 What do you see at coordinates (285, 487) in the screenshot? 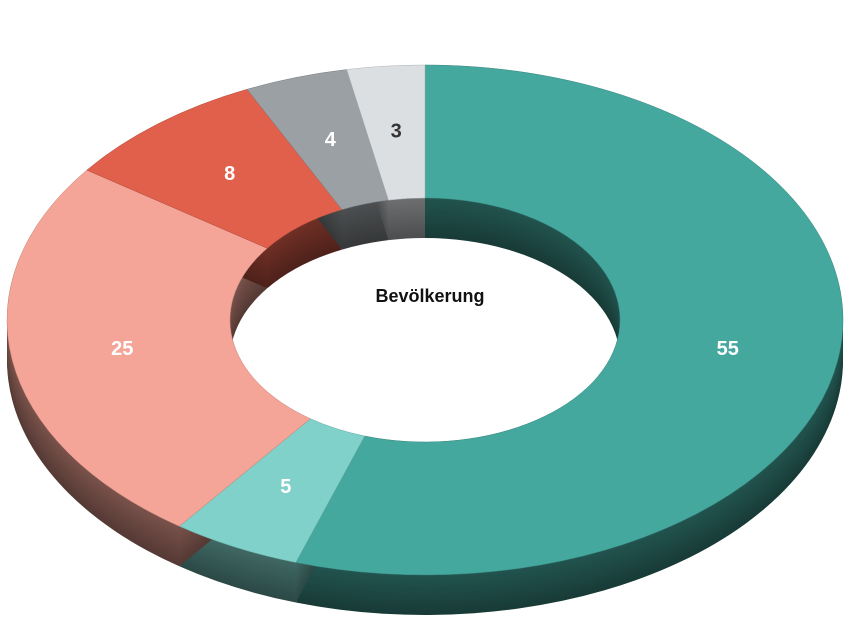
I see `data-label: 5` at bounding box center [285, 487].